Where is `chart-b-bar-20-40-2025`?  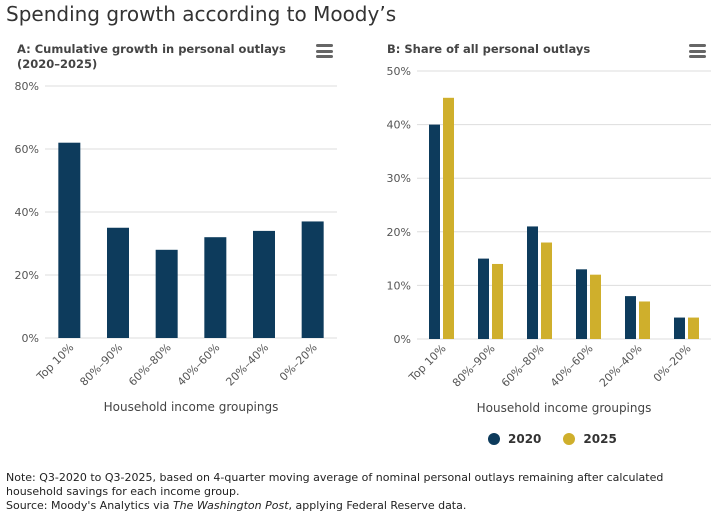 chart-b-bar-20-40-2025 is located at coordinates (644, 320).